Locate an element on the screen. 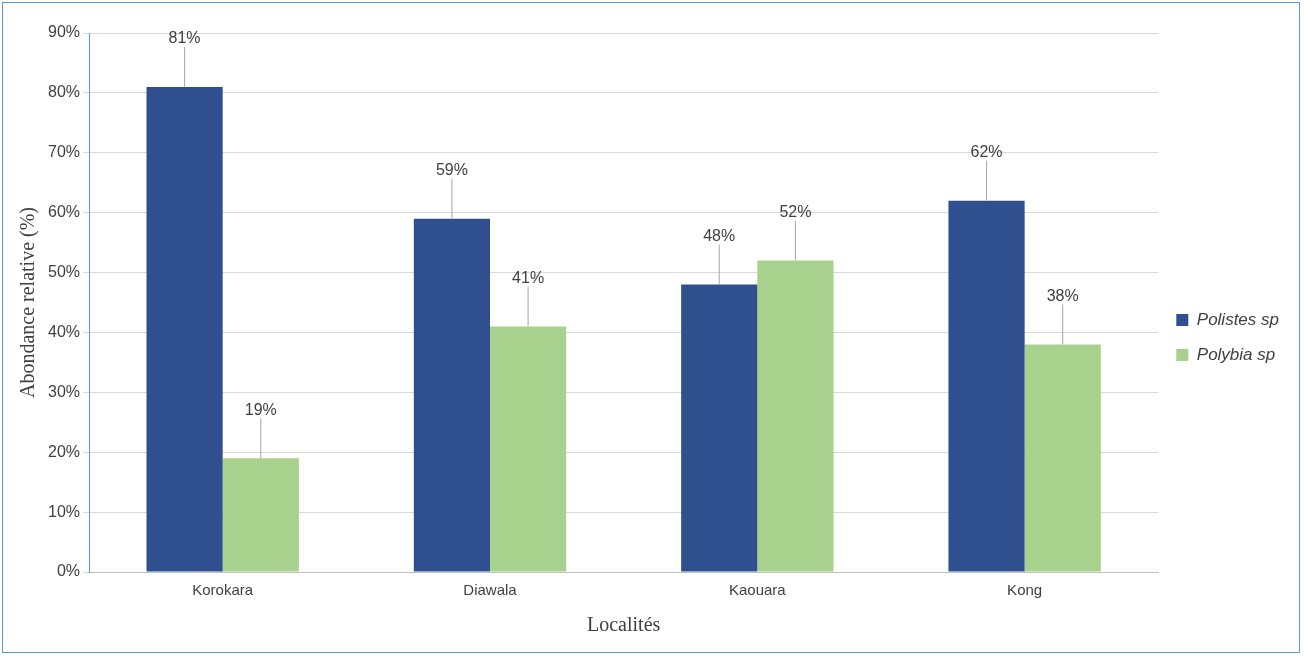 This screenshot has width=1304, height=657. y-tick-label: 90% is located at coordinates (64, 32).